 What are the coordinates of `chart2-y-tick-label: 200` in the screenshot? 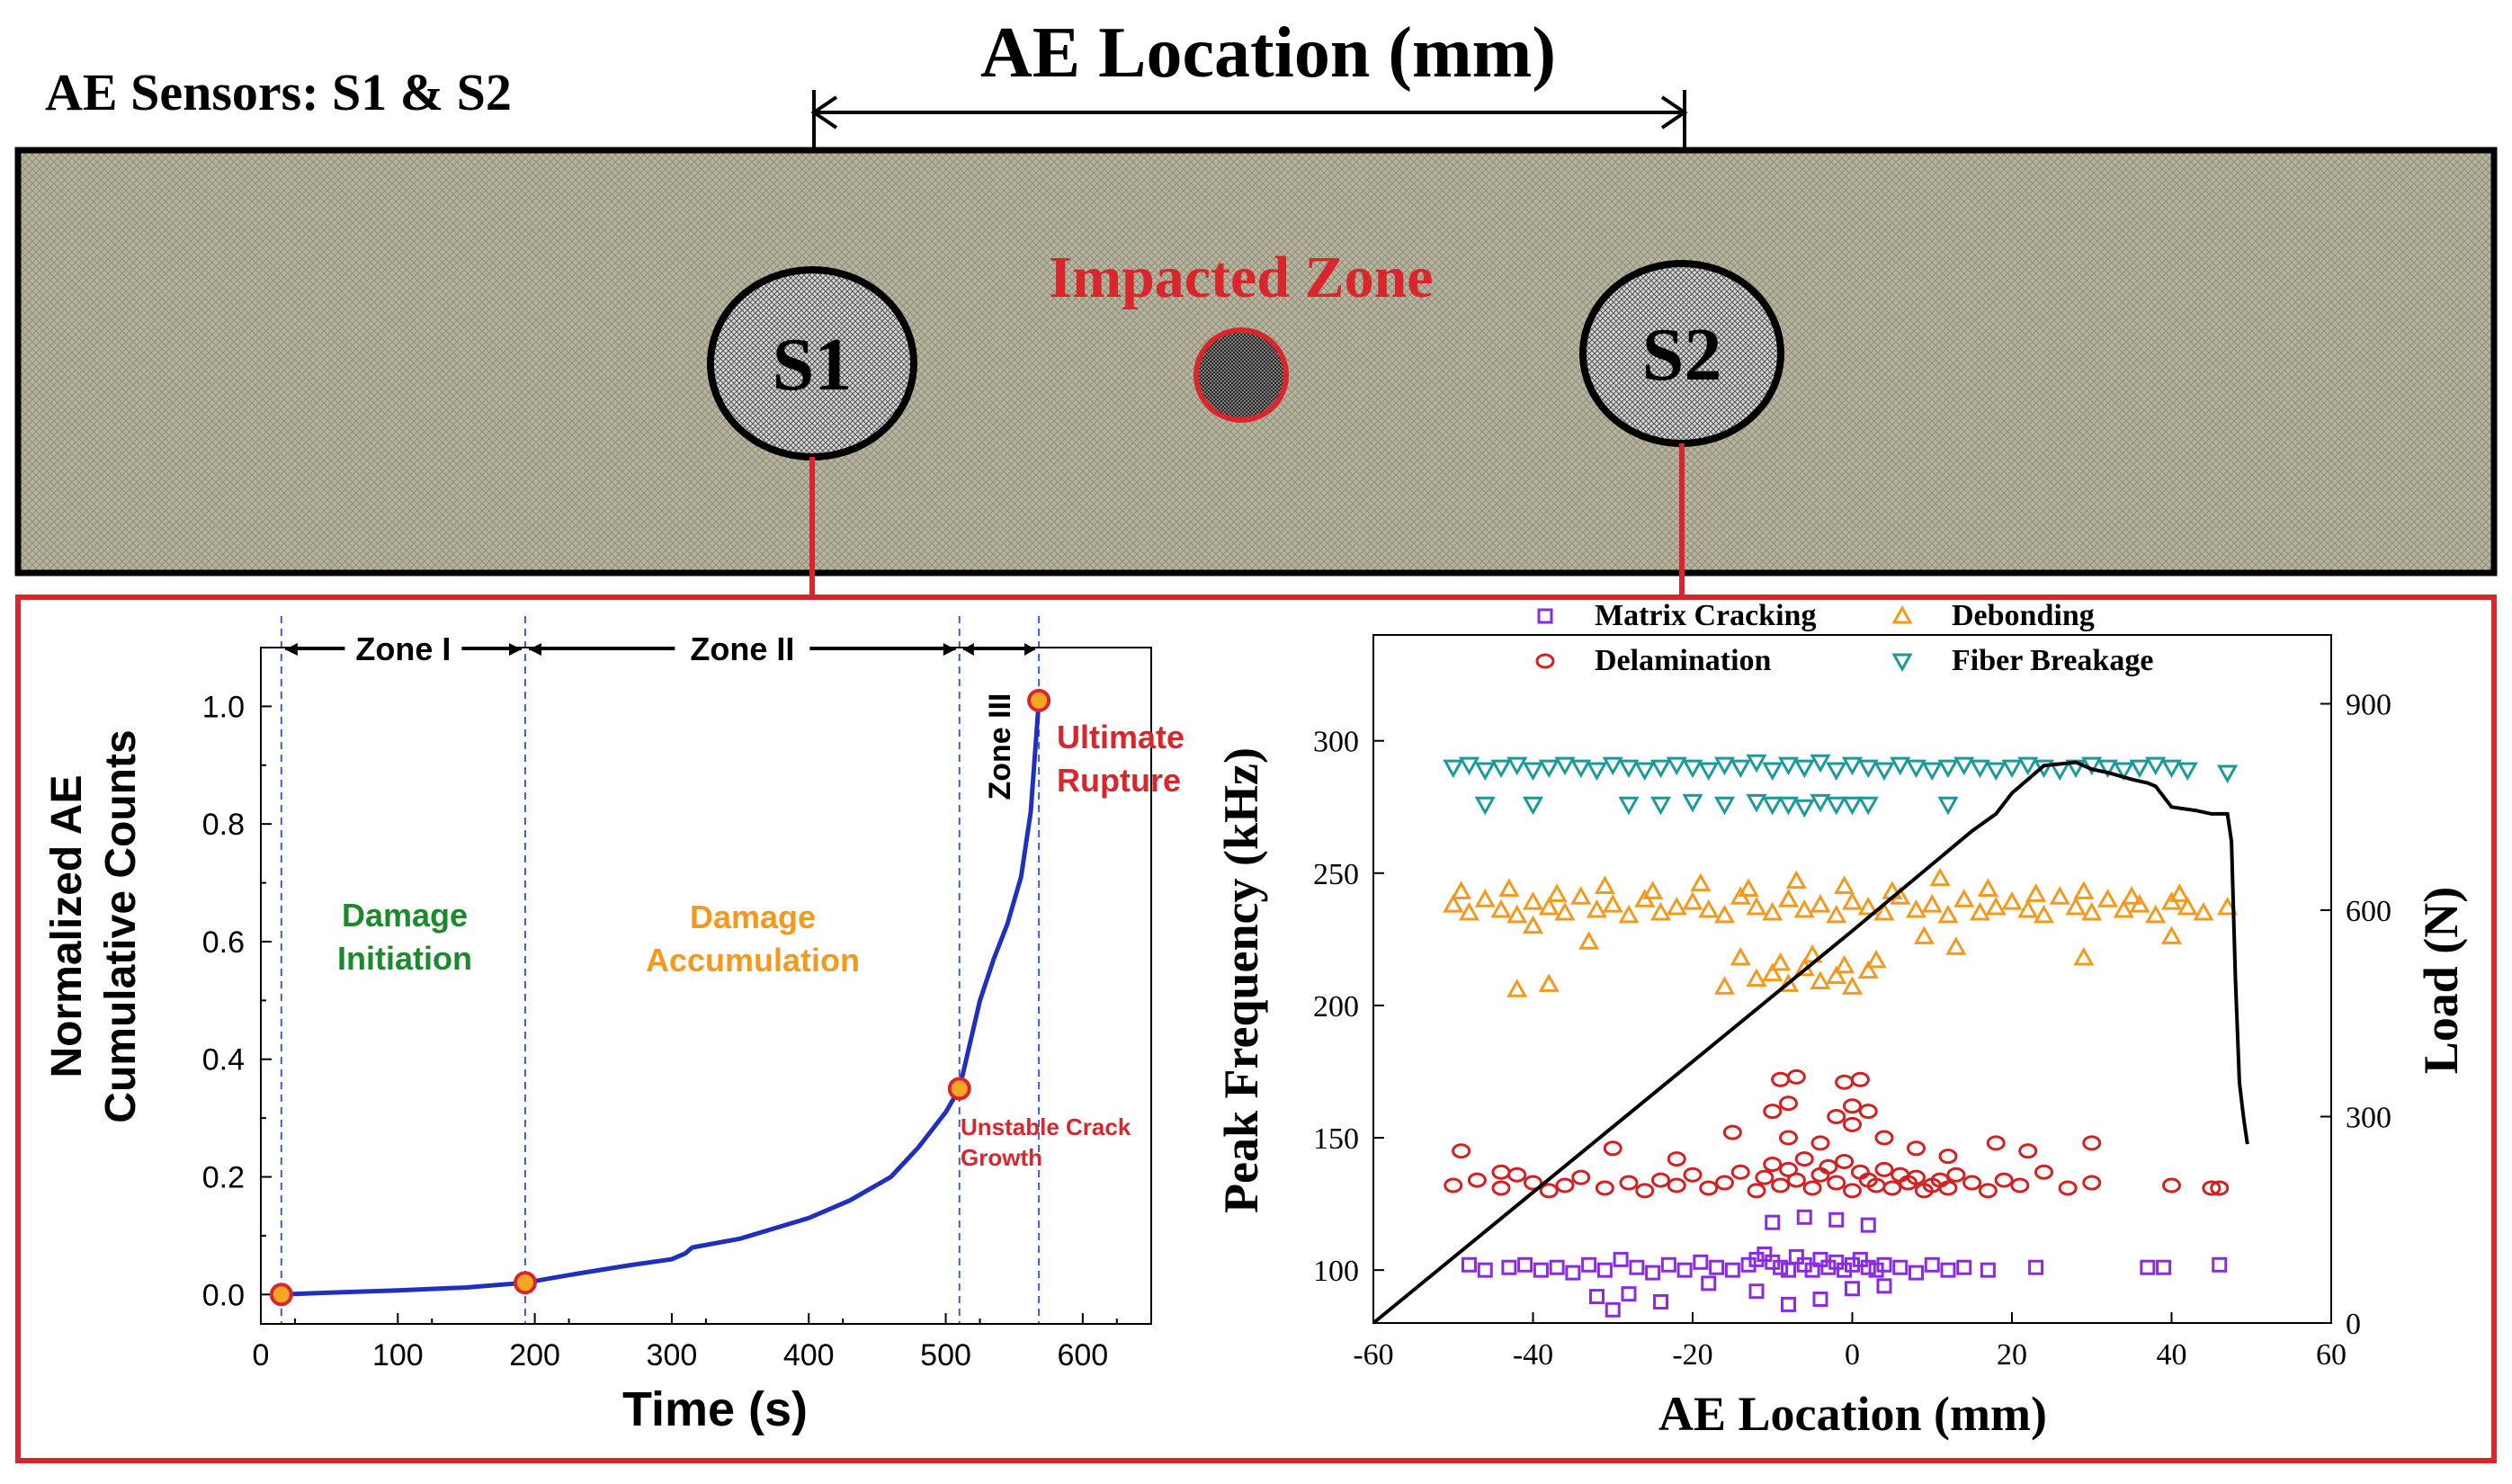 It's located at (1336, 1007).